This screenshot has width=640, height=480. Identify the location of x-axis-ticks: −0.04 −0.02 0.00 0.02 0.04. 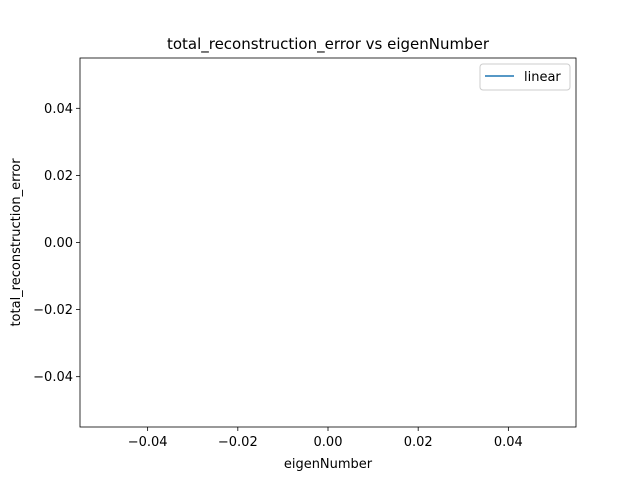
(325, 438).